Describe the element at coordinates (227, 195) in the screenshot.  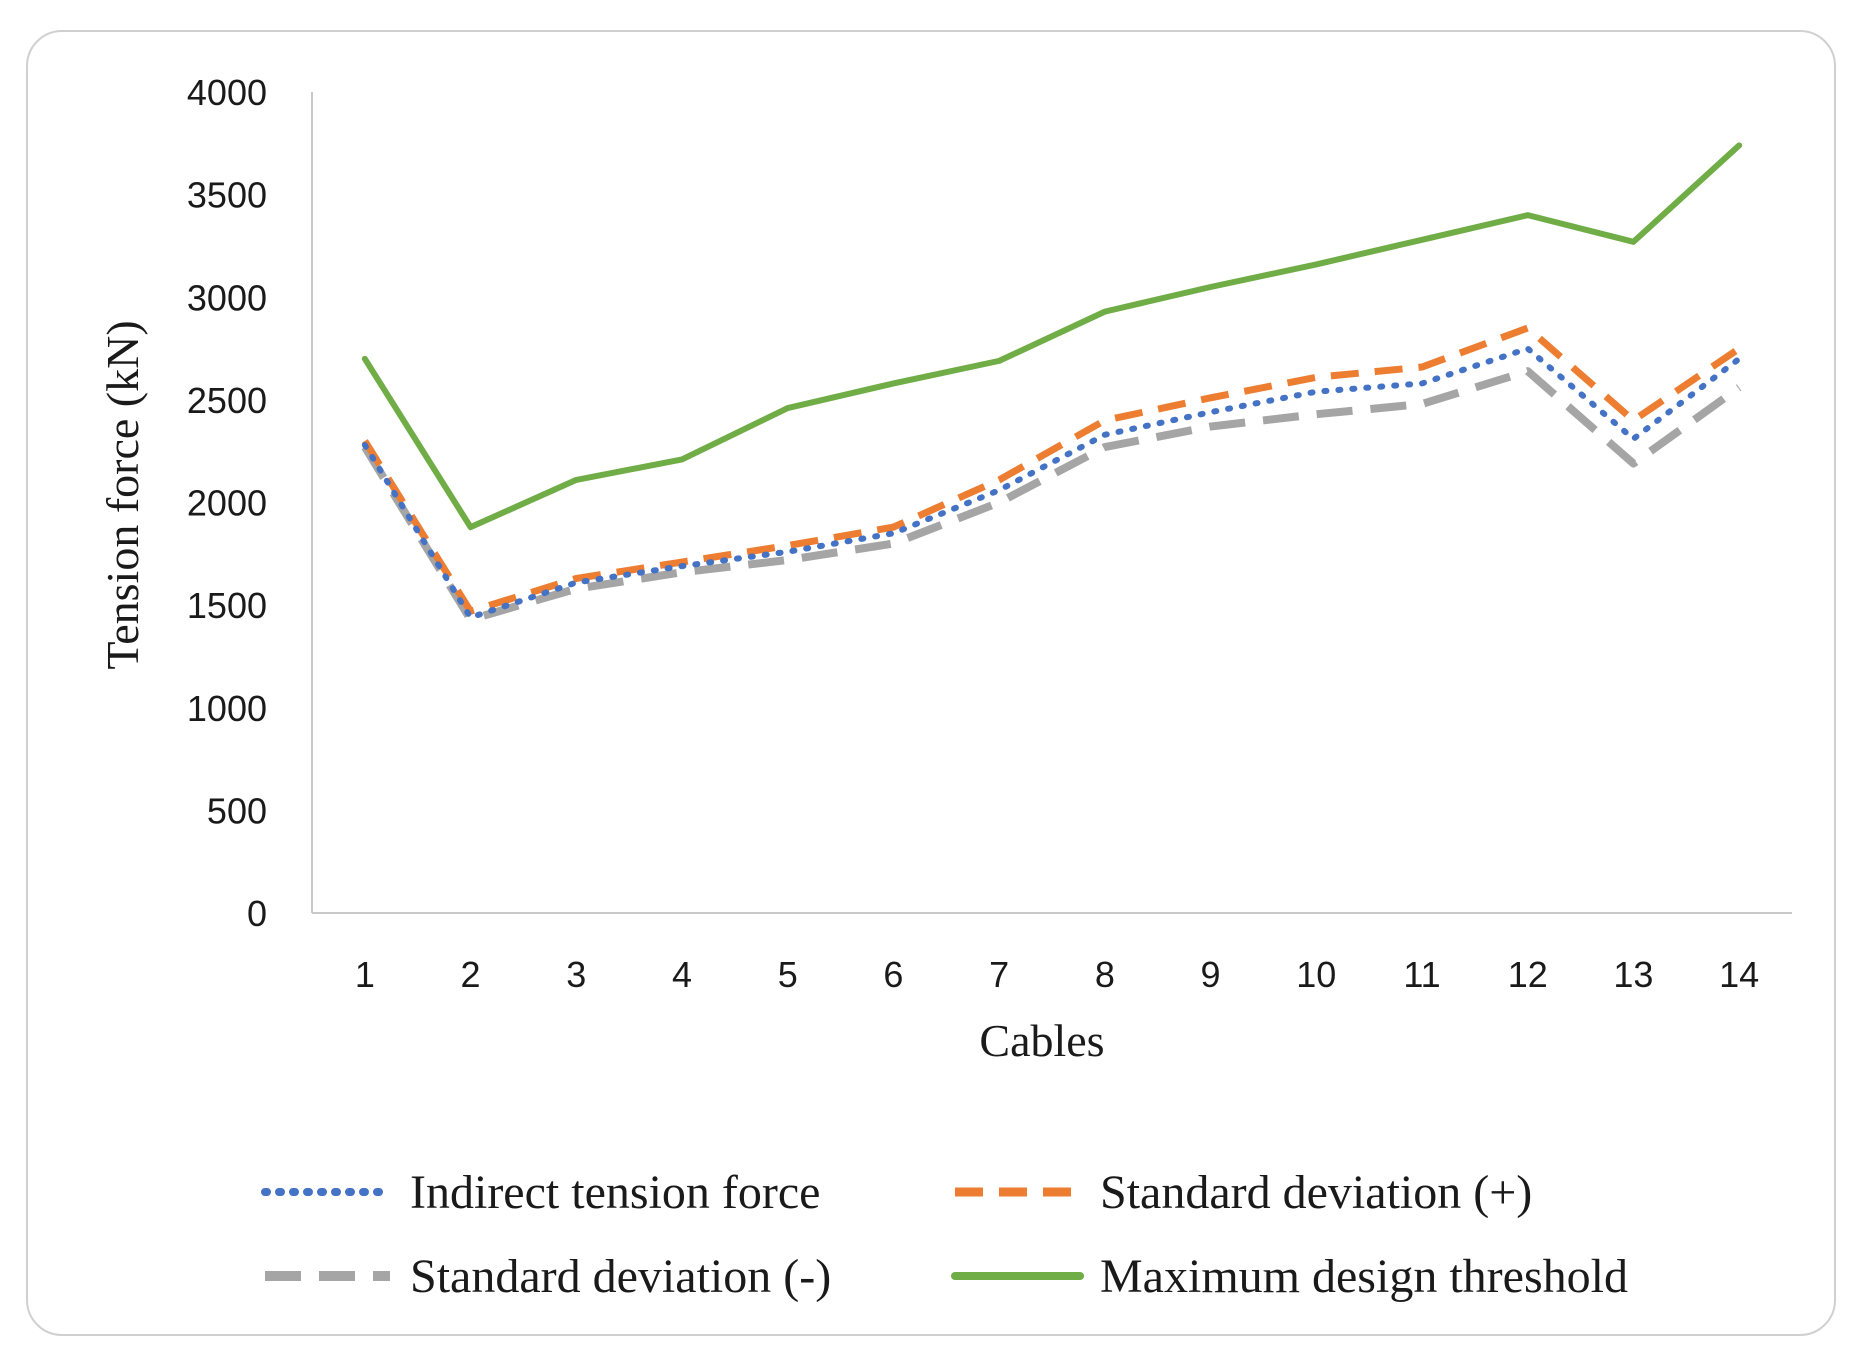
I see `y-tick-label: 3500` at that location.